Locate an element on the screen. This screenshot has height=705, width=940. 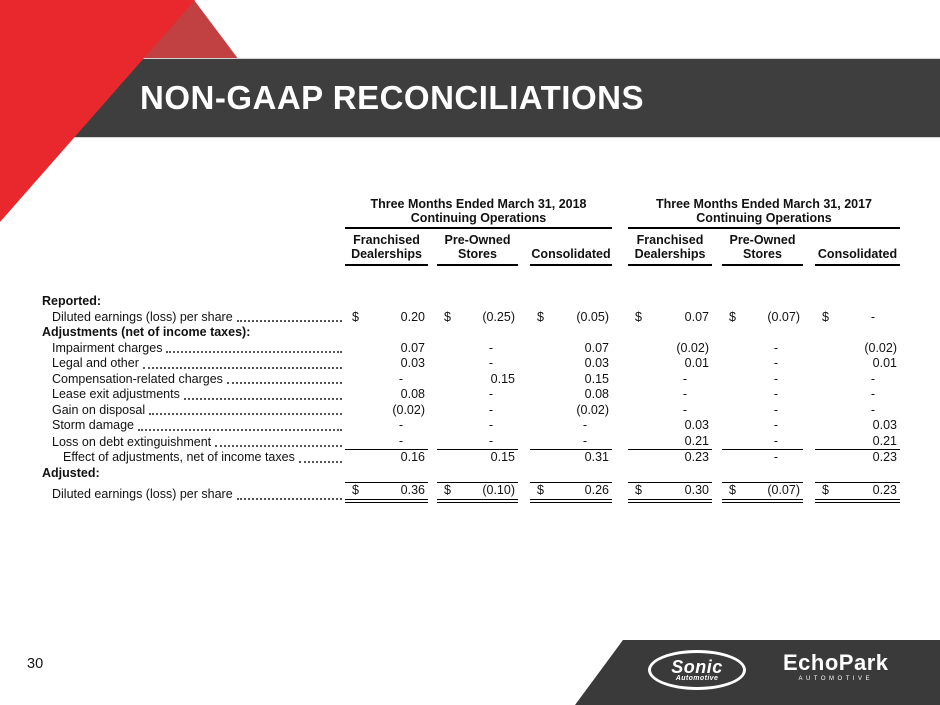
row-label: Legal and other is located at coordinates (193, 364).